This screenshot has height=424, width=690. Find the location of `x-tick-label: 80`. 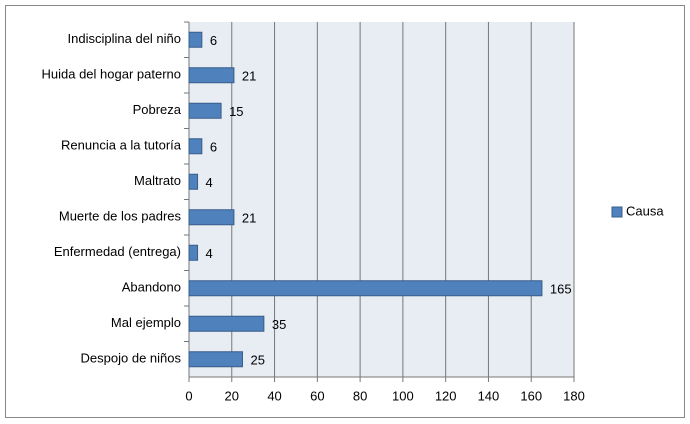

x-tick-label: 80 is located at coordinates (360, 395).